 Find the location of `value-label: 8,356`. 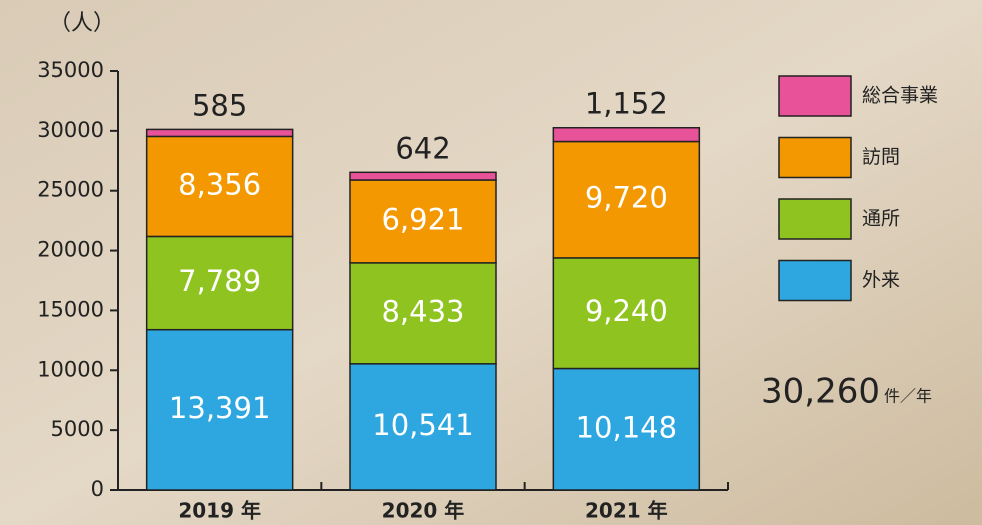

value-label: 8,356 is located at coordinates (219, 184).